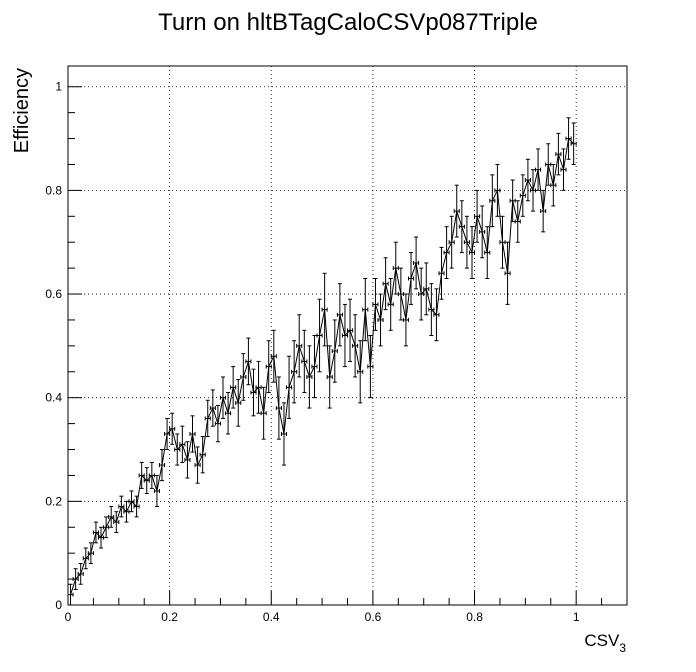 This screenshot has height=672, width=696. I want to click on y-tick-label-1: 0.2, so click(53, 501).